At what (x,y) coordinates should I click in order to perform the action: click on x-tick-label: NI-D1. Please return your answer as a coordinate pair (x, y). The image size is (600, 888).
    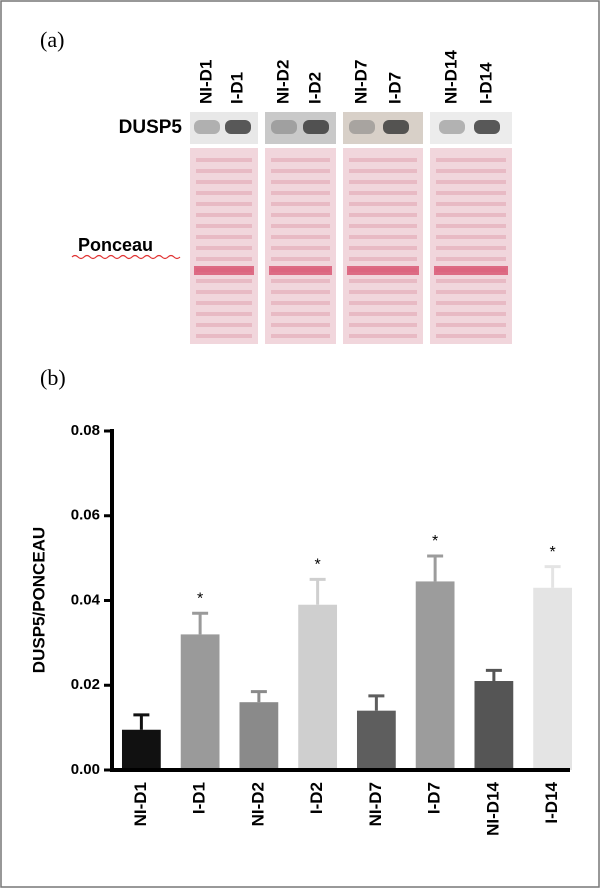
    Looking at the image, I should click on (140, 804).